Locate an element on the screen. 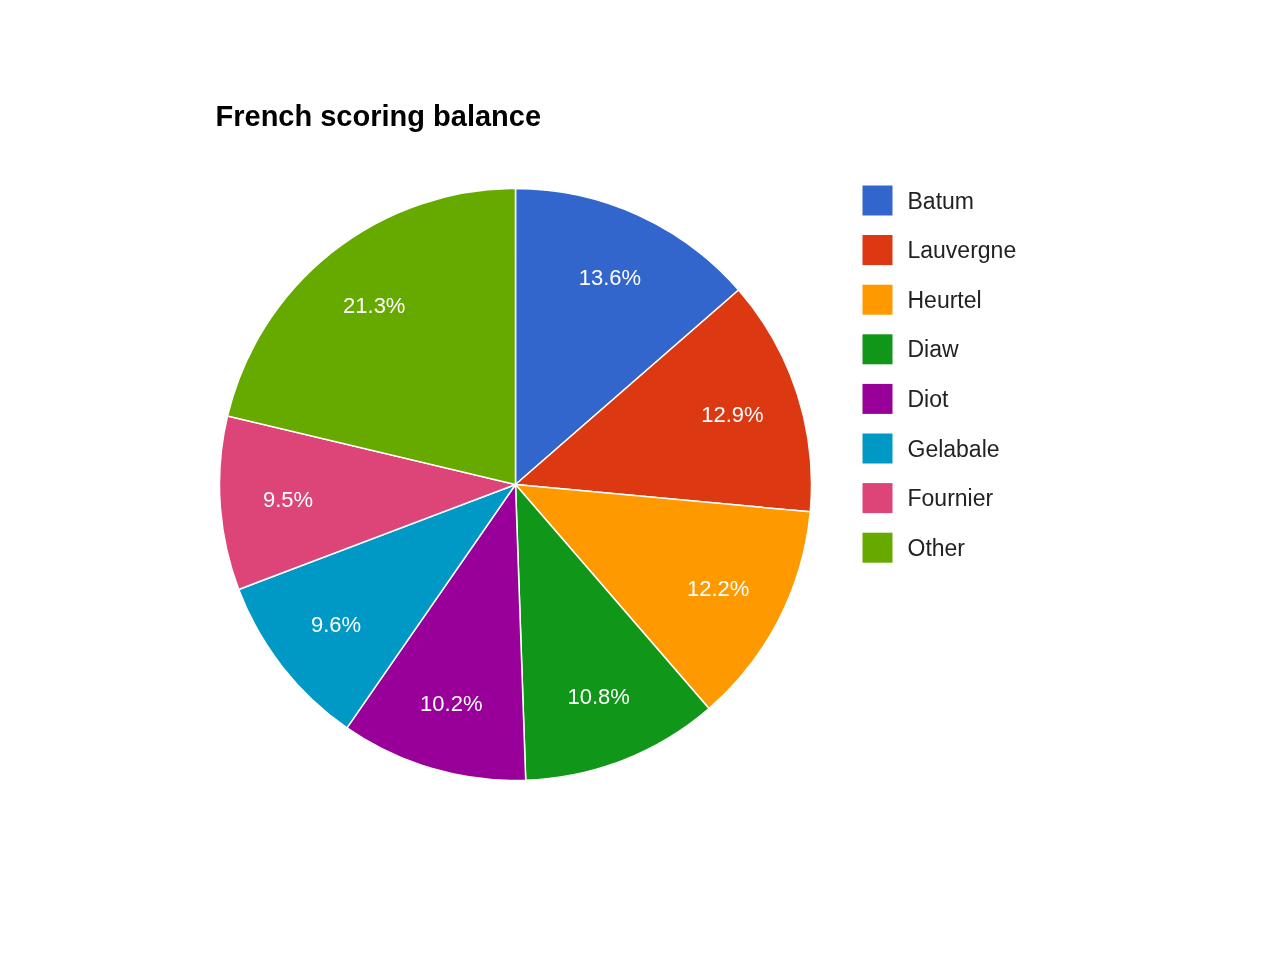 Image resolution: width=1280 pixels, height=966 pixels. legend-label: Lauvergne is located at coordinates (962, 250).